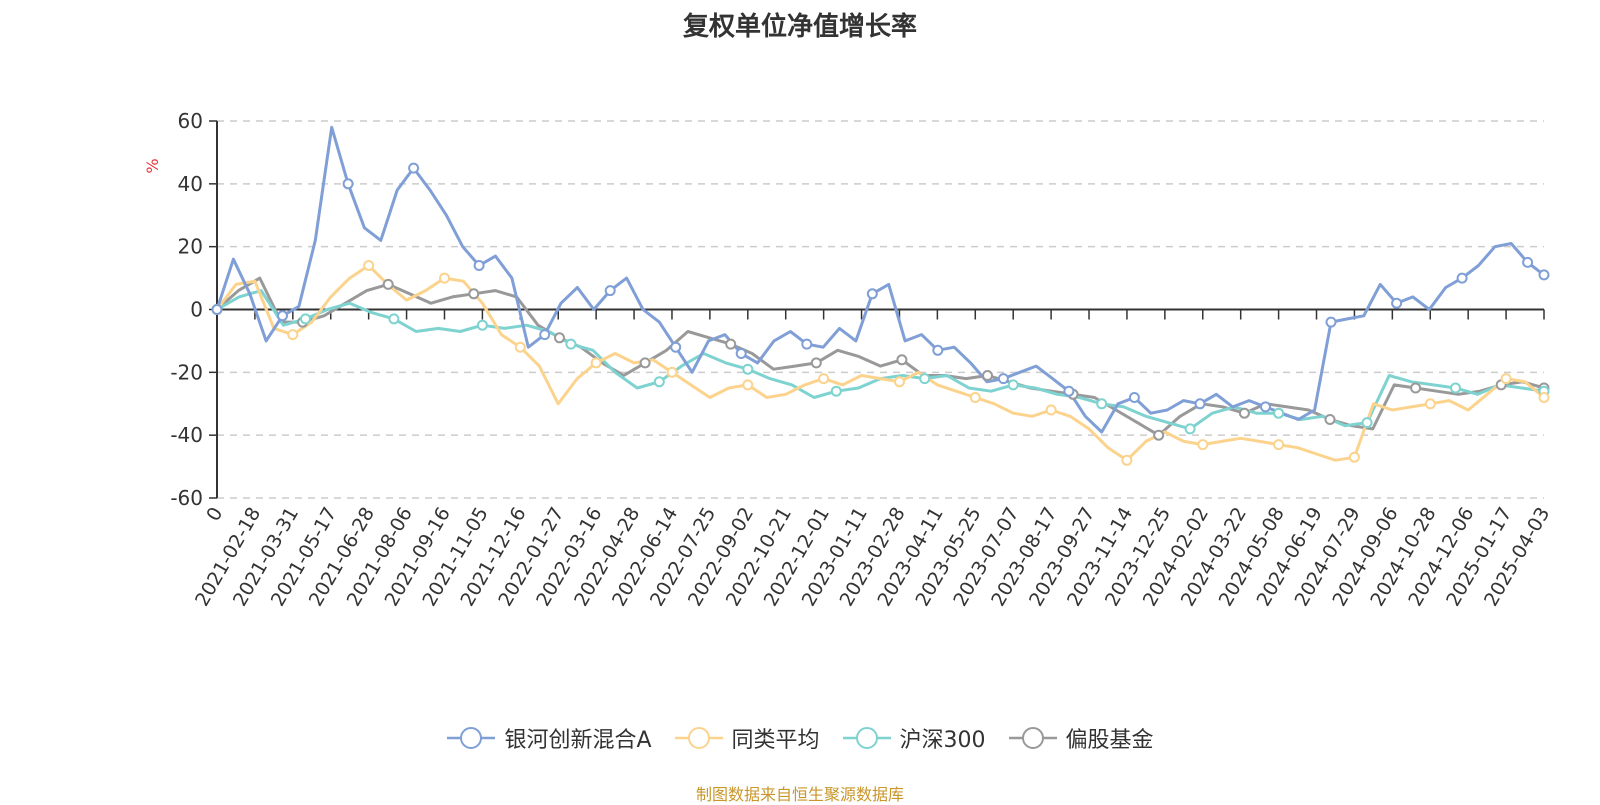 This screenshot has height=805, width=1600. What do you see at coordinates (775, 740) in the screenshot?
I see `legend-label: 同类平均` at bounding box center [775, 740].